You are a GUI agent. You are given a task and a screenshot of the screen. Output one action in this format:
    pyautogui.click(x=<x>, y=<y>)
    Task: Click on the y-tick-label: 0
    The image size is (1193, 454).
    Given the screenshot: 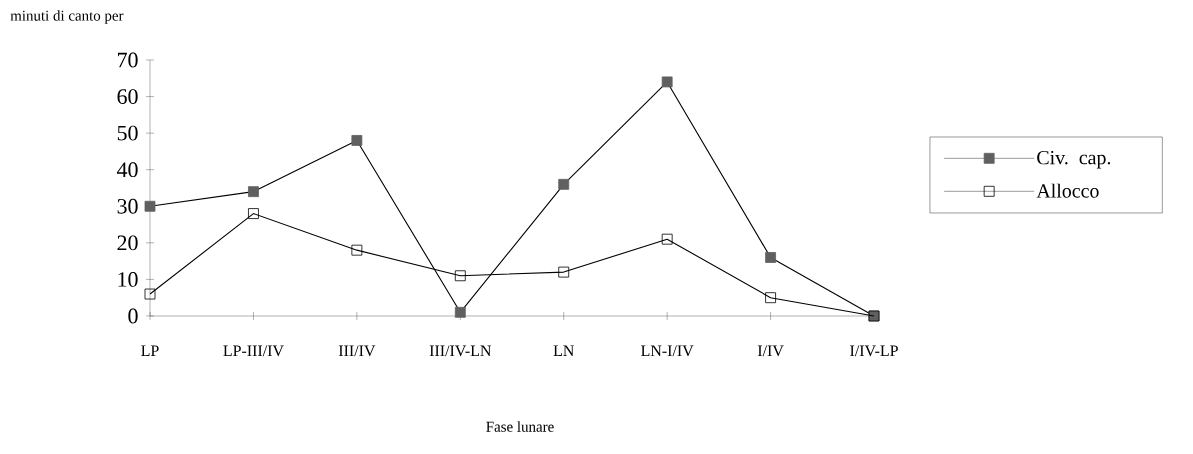 What is the action you would take?
    pyautogui.click(x=133, y=316)
    